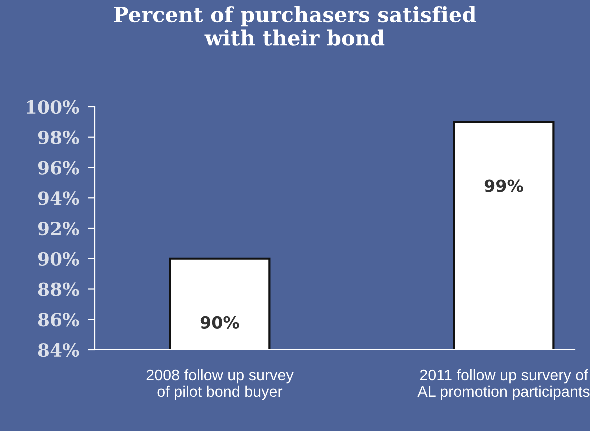  I want to click on y-tick-label: 96%, so click(59, 168).